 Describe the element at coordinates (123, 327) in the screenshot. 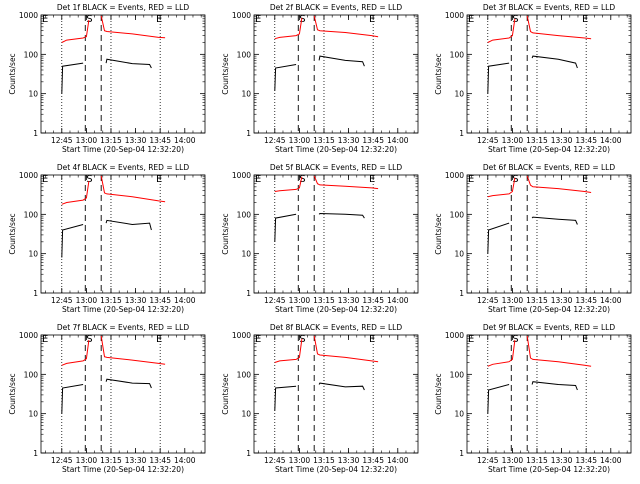

I see `panel-title: Det 7f BLACK = Events, RED = LLD` at that location.